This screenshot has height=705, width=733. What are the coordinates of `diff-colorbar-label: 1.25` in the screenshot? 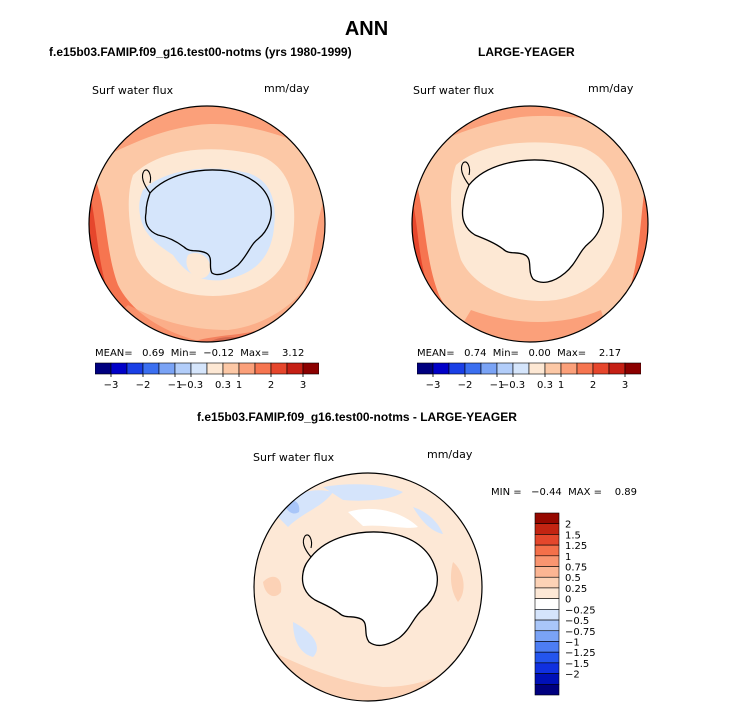 It's located at (576, 546).